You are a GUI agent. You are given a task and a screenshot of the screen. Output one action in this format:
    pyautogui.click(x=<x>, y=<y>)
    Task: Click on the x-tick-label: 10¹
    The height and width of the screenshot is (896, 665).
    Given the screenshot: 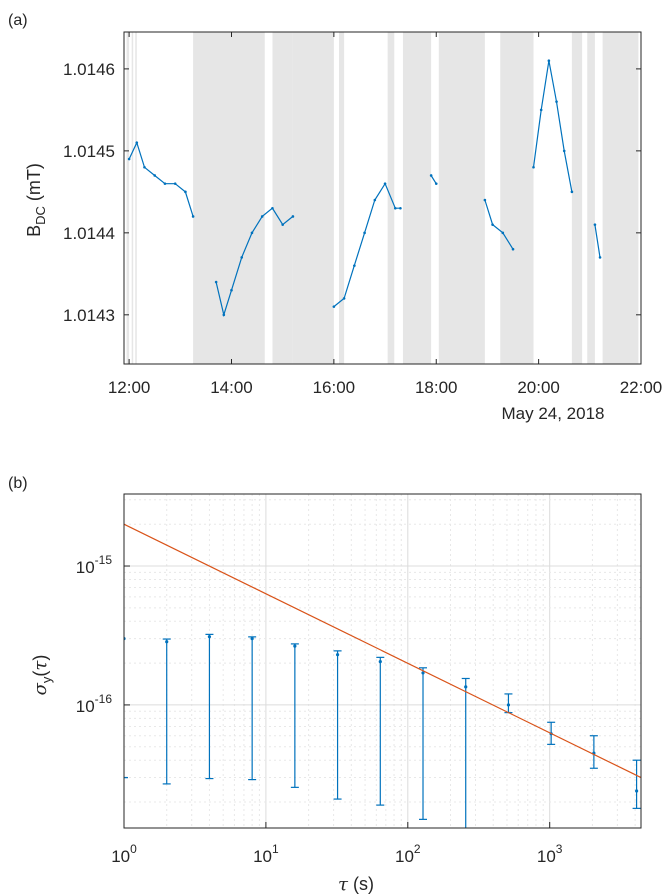 What is the action you would take?
    pyautogui.click(x=266, y=854)
    